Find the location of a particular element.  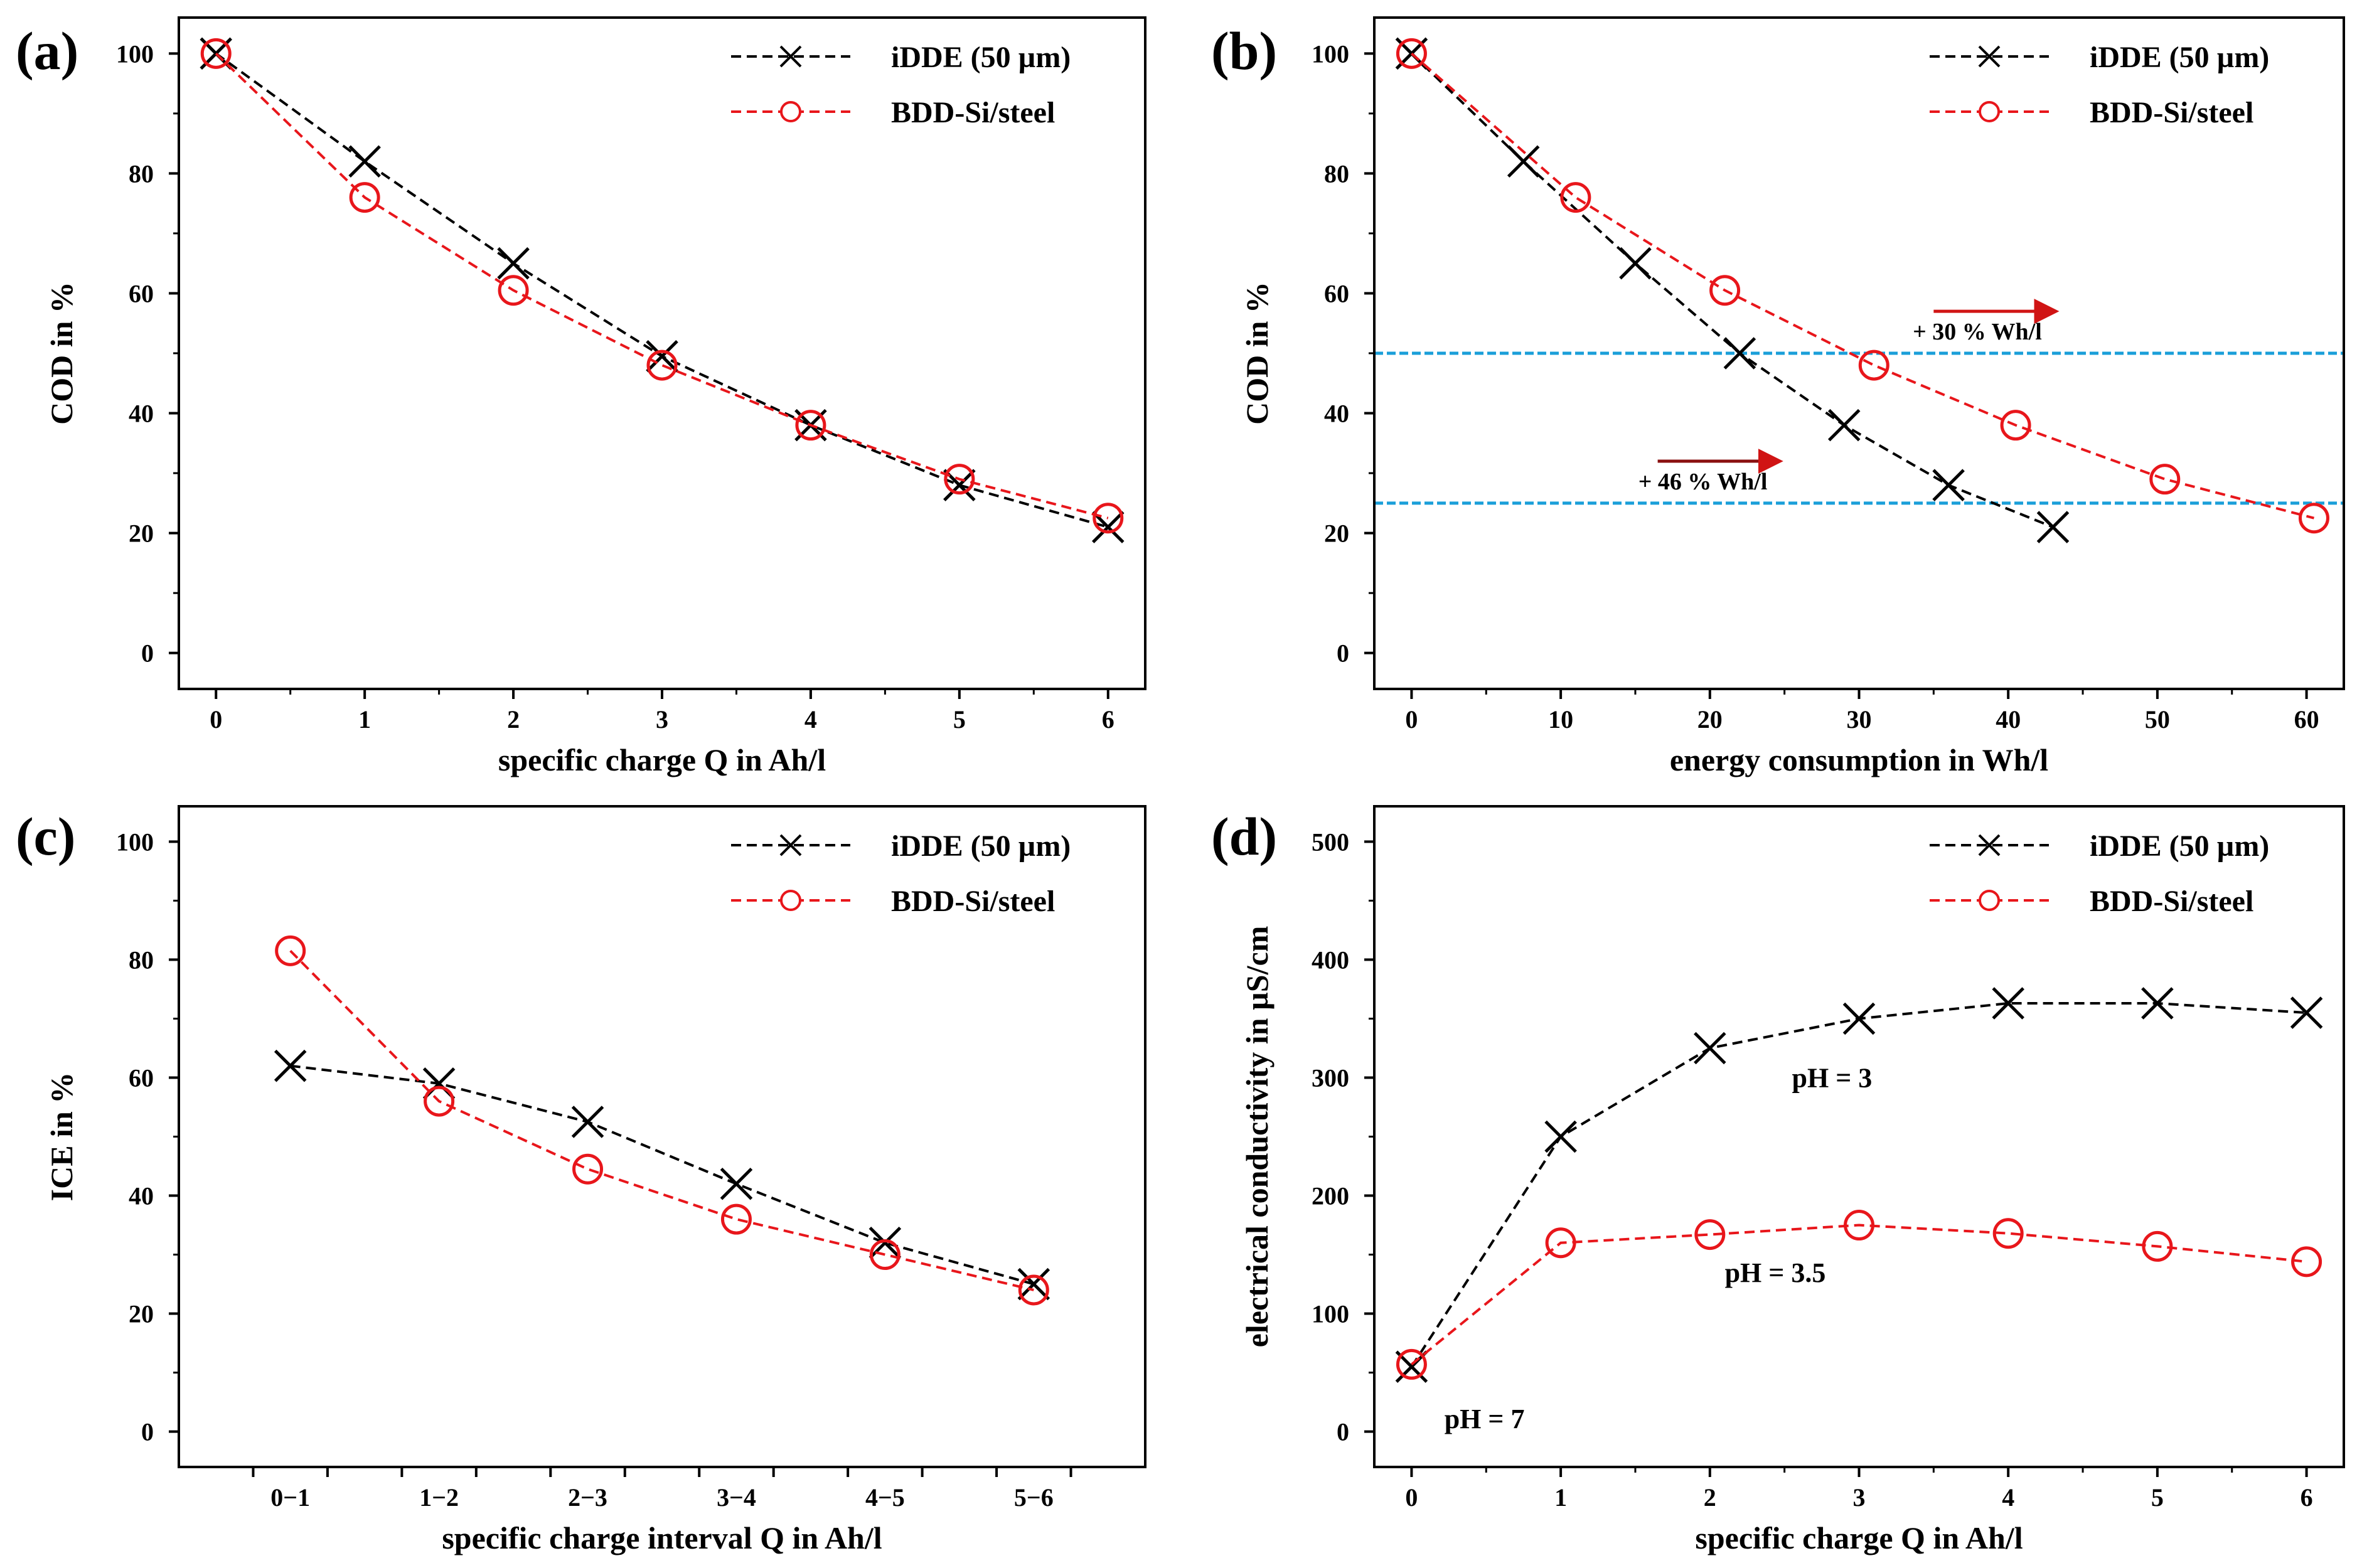

annotation-text: + 46 % Wh/l is located at coordinates (1703, 482).